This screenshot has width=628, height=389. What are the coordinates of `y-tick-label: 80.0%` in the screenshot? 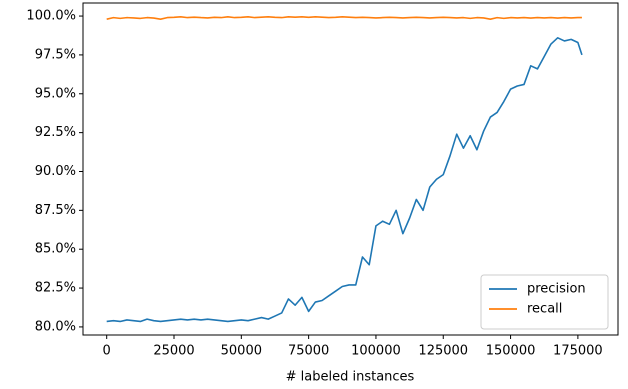 It's located at (55, 326).